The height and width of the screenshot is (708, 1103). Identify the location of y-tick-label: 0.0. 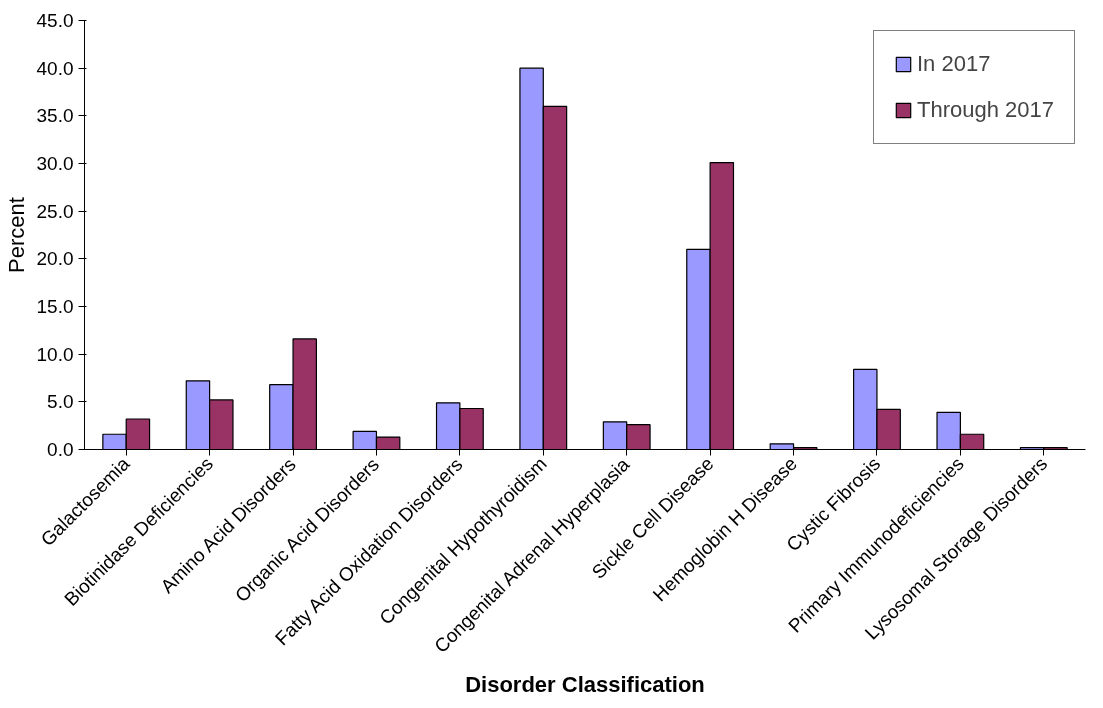
(60, 449).